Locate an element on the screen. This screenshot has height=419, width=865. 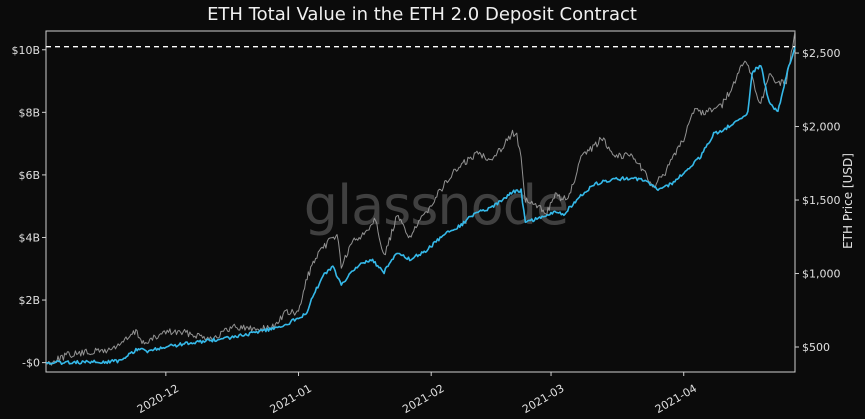
left-y-tick-label: $2B is located at coordinates (29, 300).